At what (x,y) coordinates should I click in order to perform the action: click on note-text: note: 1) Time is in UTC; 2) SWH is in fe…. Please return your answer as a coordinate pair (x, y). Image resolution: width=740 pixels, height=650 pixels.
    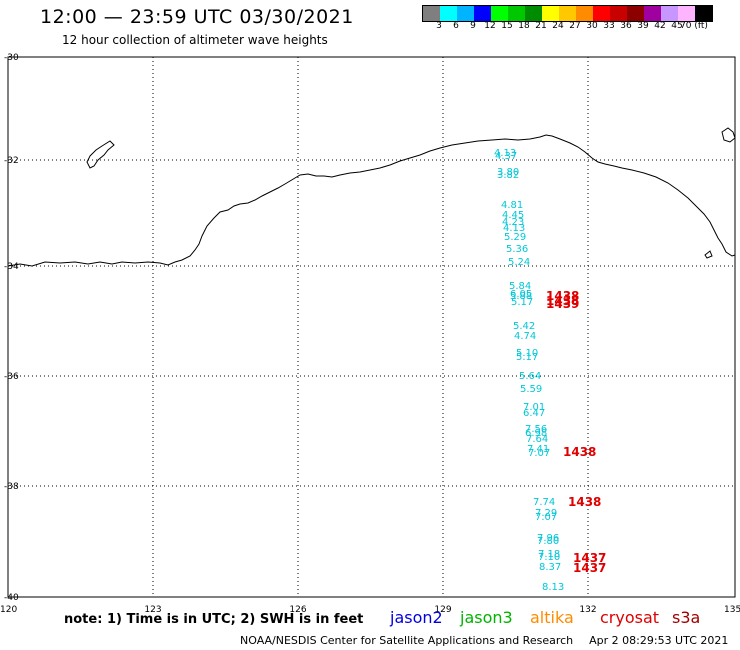
    Looking at the image, I should click on (214, 619).